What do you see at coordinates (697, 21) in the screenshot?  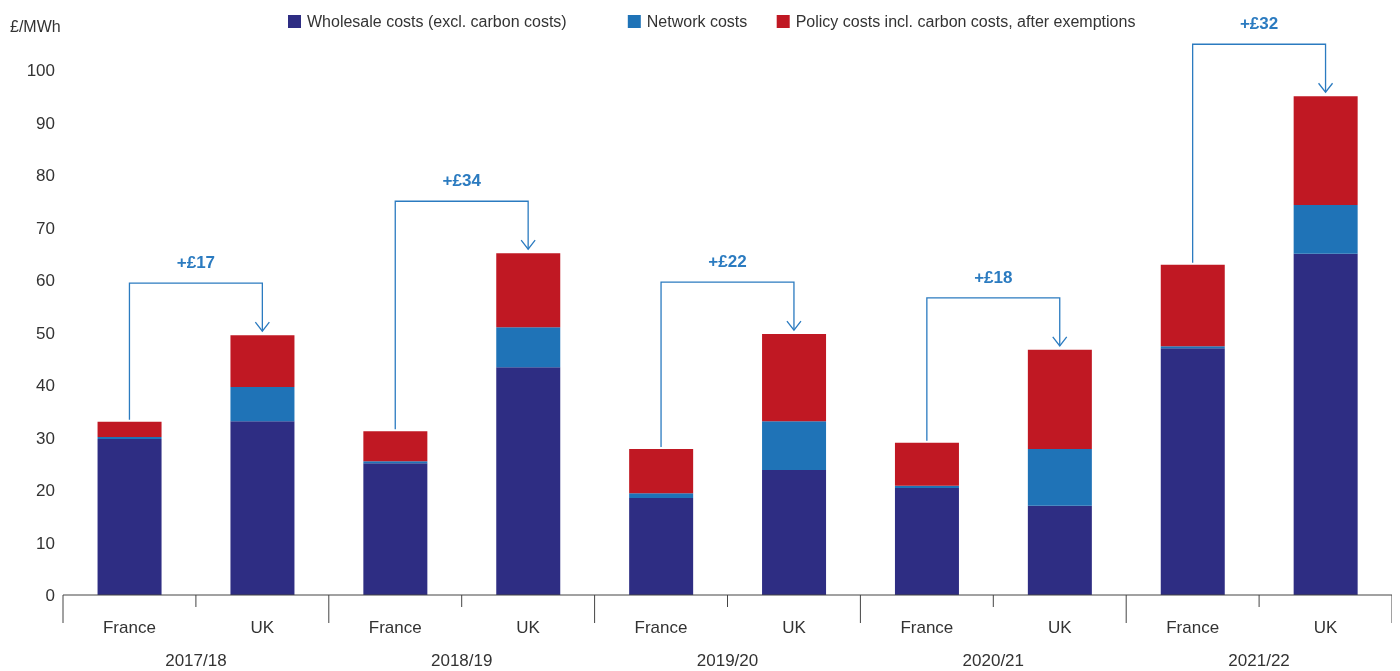 I see `legend-label: Network costs` at bounding box center [697, 21].